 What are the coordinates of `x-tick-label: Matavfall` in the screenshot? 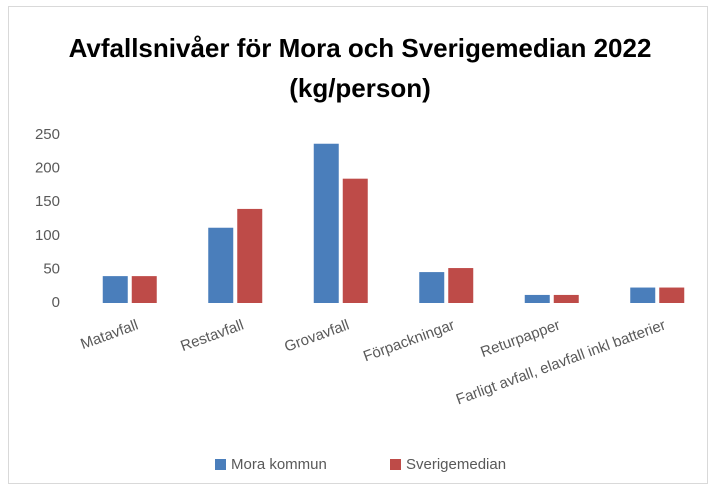 It's located at (109, 335).